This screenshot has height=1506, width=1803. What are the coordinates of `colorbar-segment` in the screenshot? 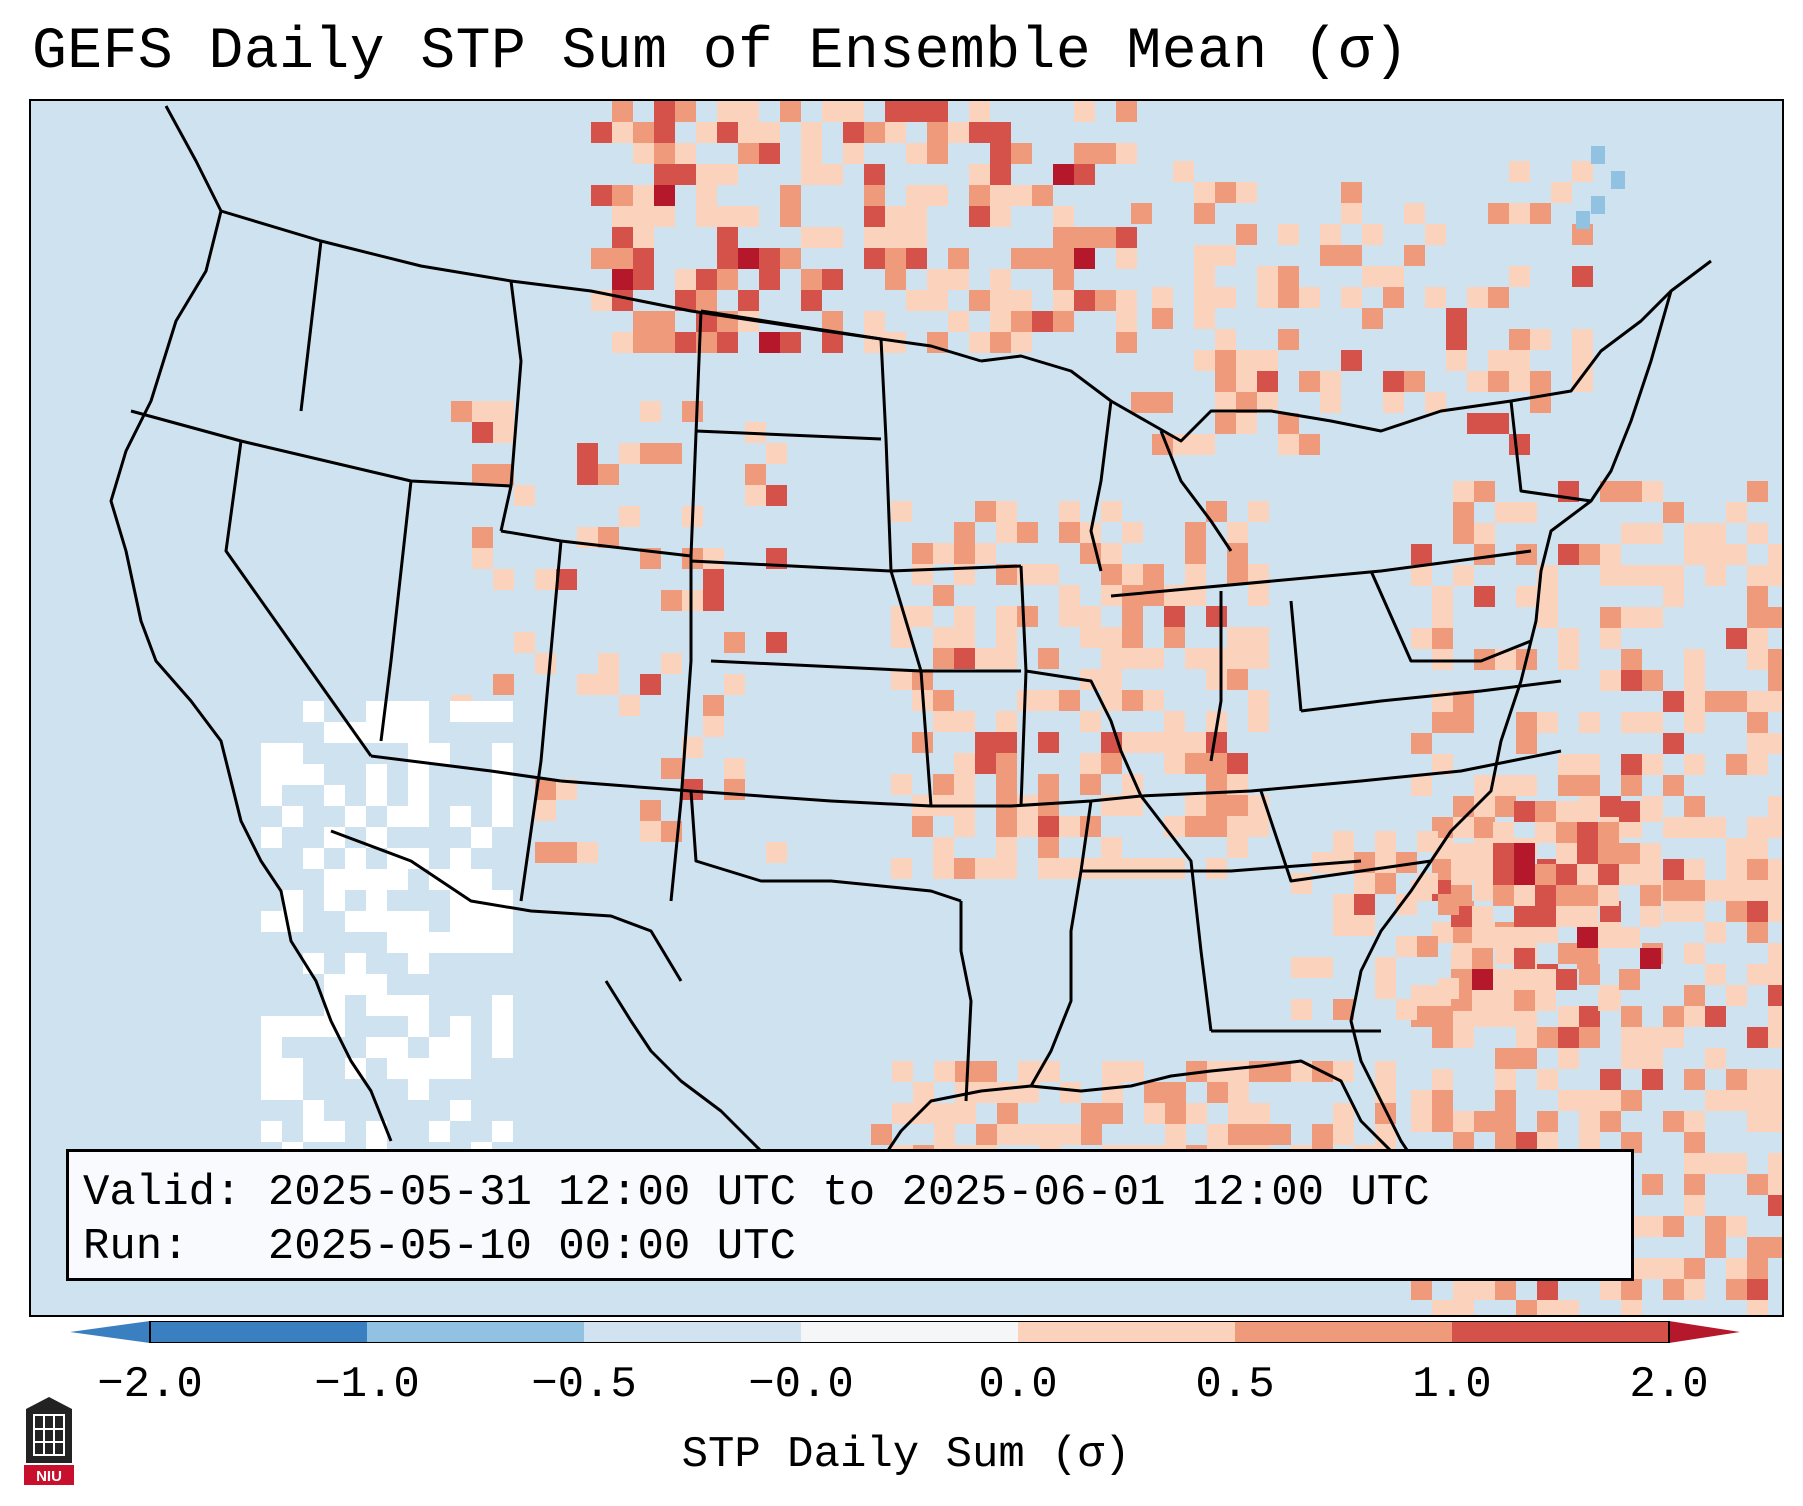 It's located at (692, 1332).